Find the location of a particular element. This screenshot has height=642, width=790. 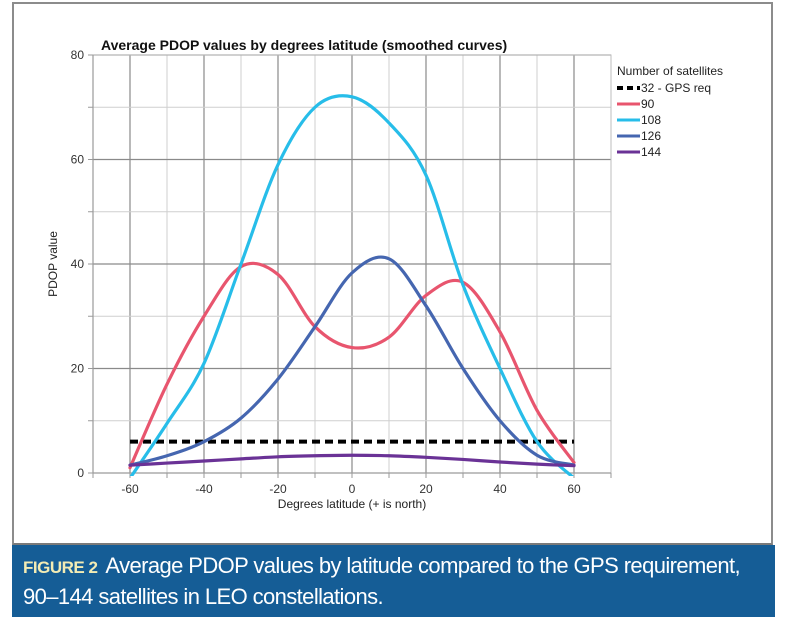

x-tick-label: 40 is located at coordinates (500, 489).